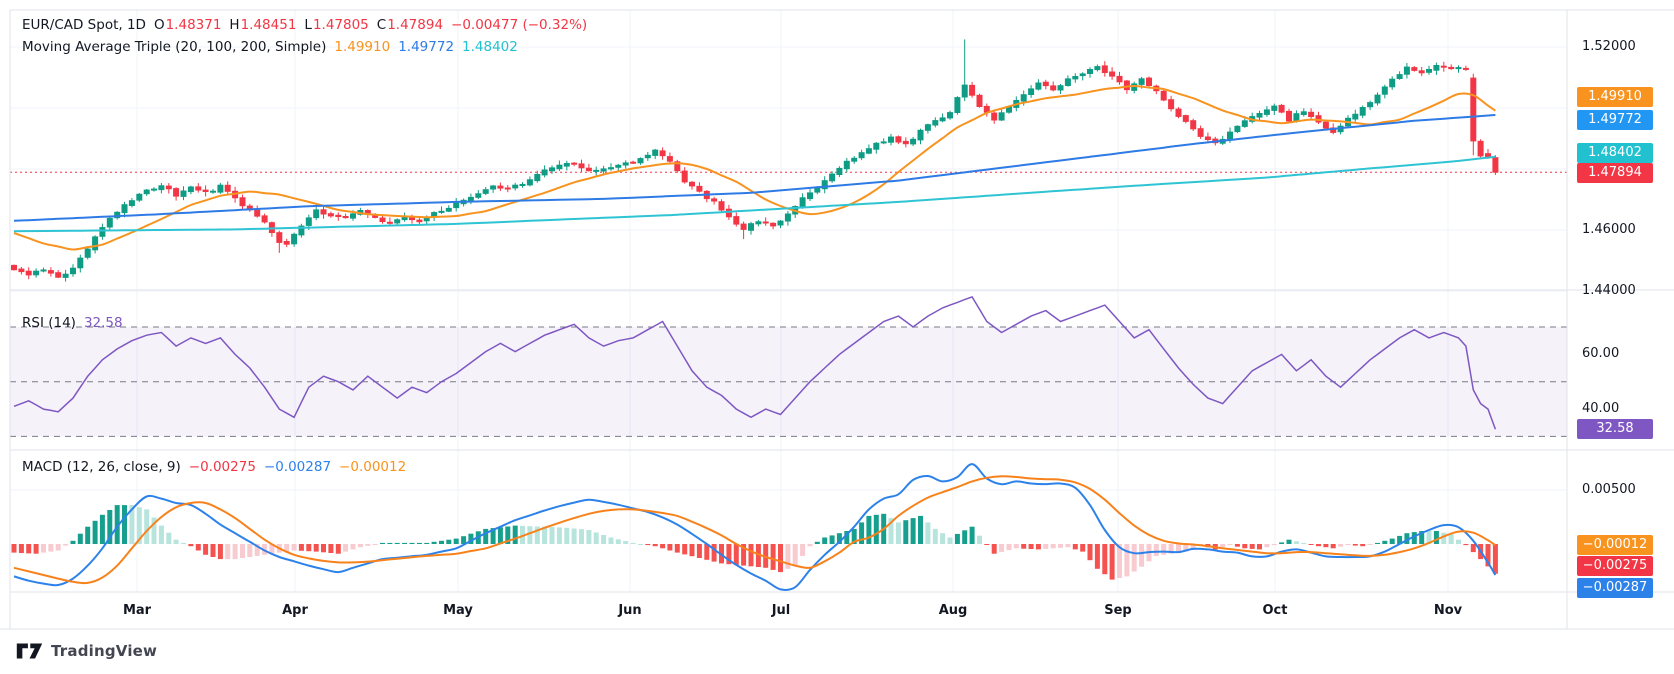 The height and width of the screenshot is (674, 1674). What do you see at coordinates (426, 47) in the screenshot?
I see `ma100-value: 1.49772` at bounding box center [426, 47].